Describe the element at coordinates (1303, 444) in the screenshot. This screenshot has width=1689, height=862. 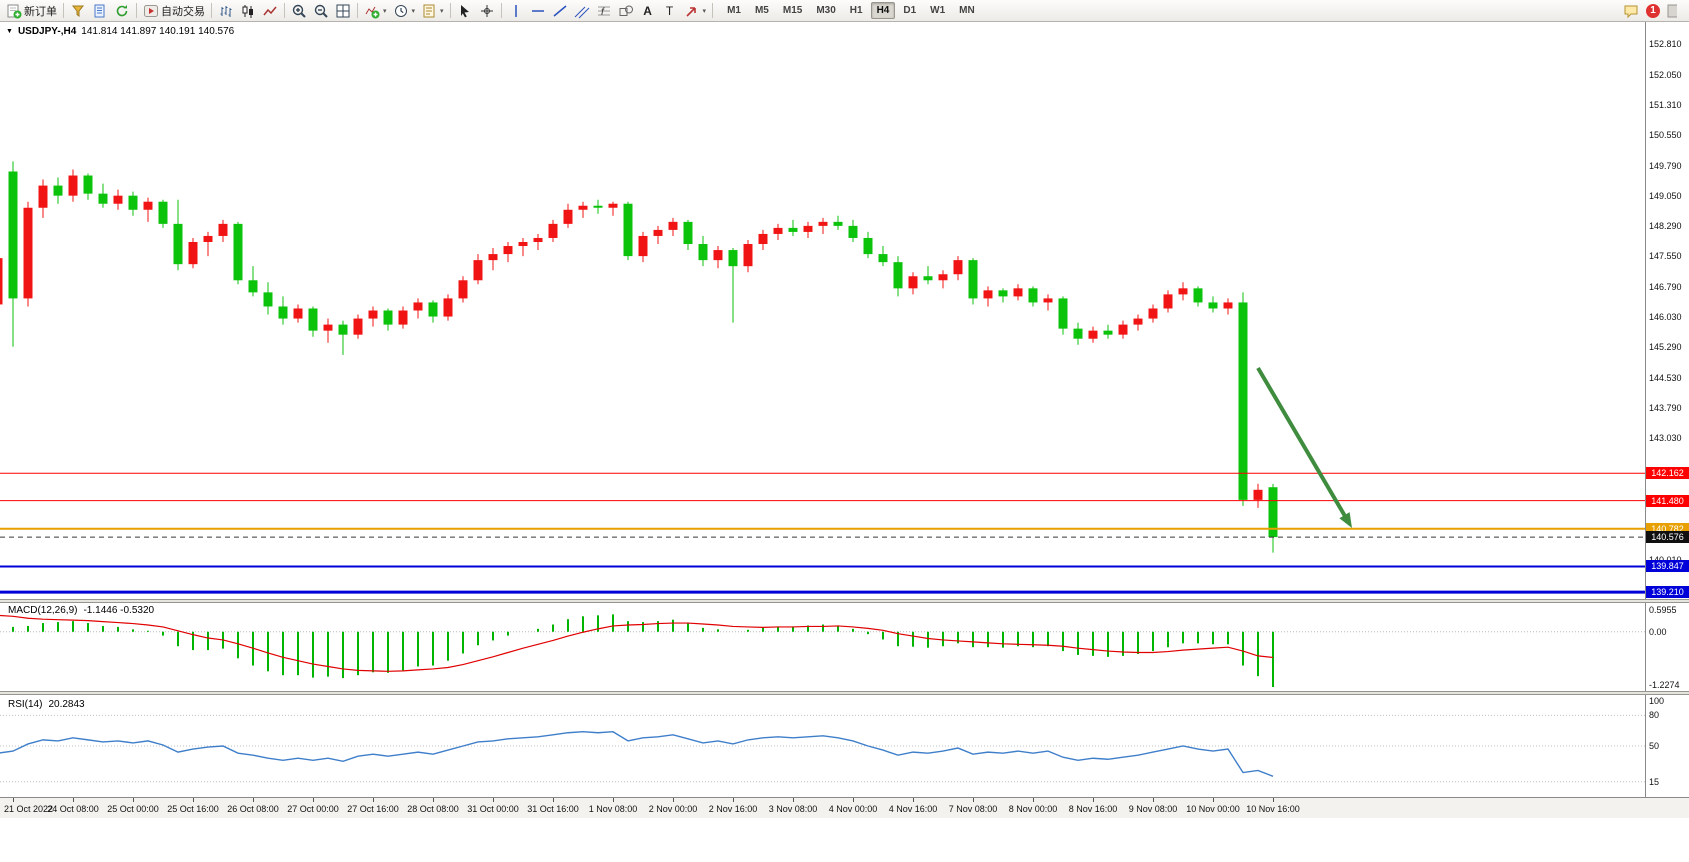
I see `sell-signal-arrow` at that location.